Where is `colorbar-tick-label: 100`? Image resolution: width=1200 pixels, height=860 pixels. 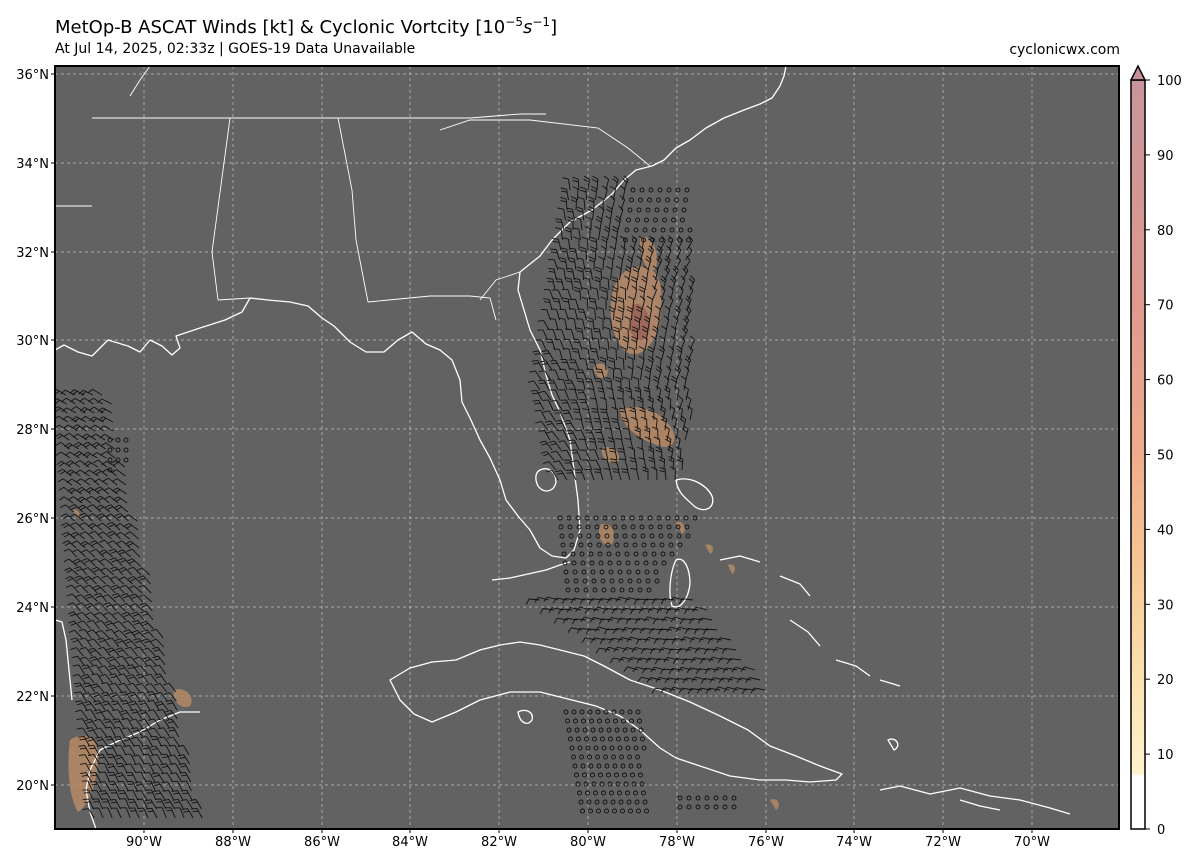 colorbar-tick-label: 100 is located at coordinates (1169, 81).